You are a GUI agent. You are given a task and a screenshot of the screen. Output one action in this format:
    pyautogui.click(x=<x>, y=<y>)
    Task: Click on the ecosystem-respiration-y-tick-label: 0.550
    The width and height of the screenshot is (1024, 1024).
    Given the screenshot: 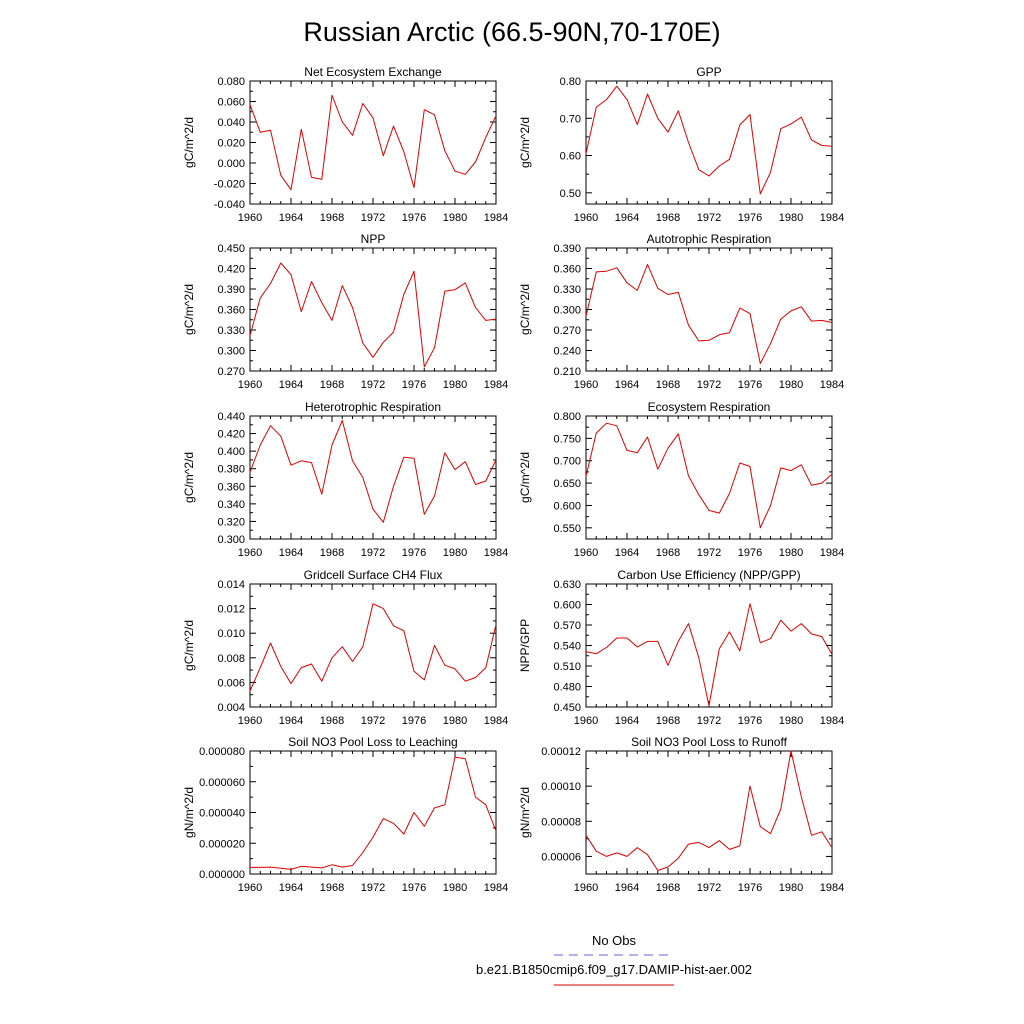 What is the action you would take?
    pyautogui.click(x=567, y=529)
    